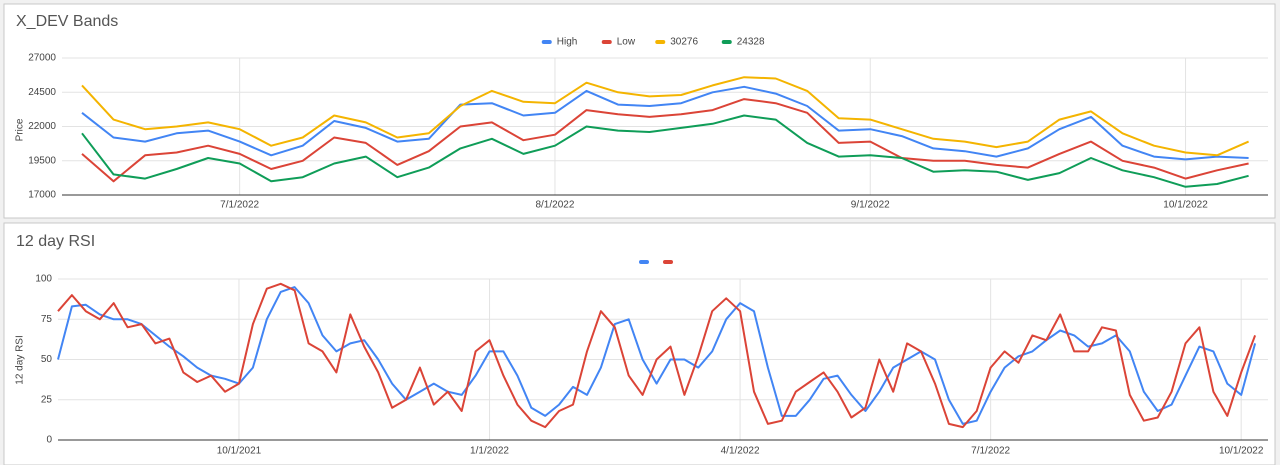 Image resolution: width=1280 pixels, height=465 pixels. What do you see at coordinates (42, 195) in the screenshot?
I see `y-tick-label: 17000` at bounding box center [42, 195].